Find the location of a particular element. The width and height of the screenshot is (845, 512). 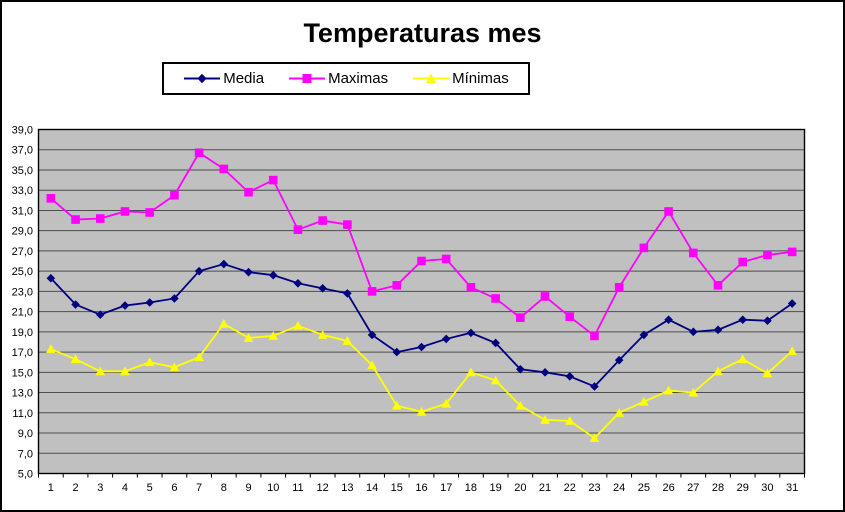

y-tick-label: 17,0 is located at coordinates (22, 353).